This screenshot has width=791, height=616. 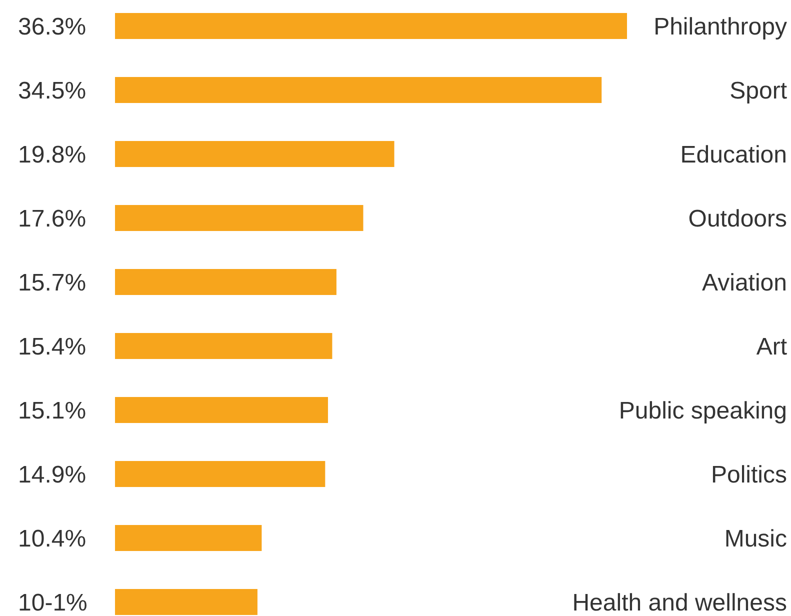 I want to click on y-tick-label: Art, so click(x=772, y=346).